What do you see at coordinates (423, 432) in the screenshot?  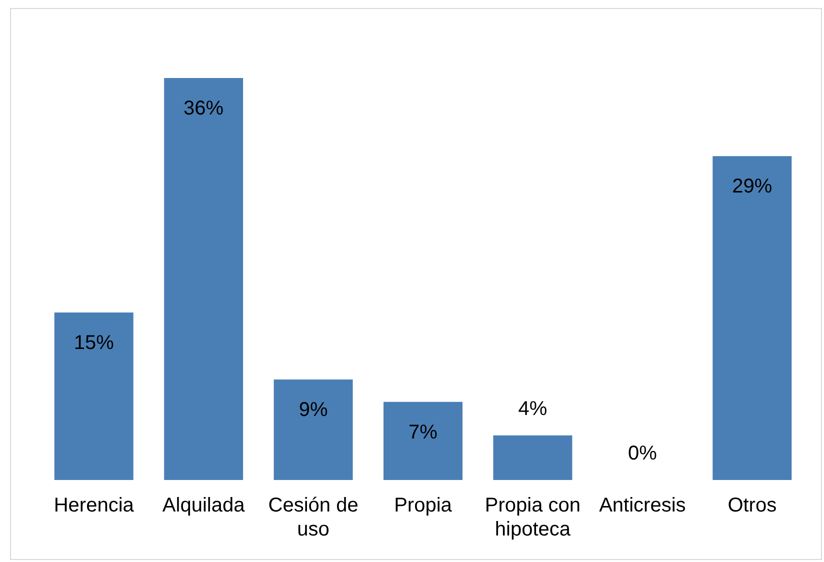 I see `data-label: 7%` at bounding box center [423, 432].